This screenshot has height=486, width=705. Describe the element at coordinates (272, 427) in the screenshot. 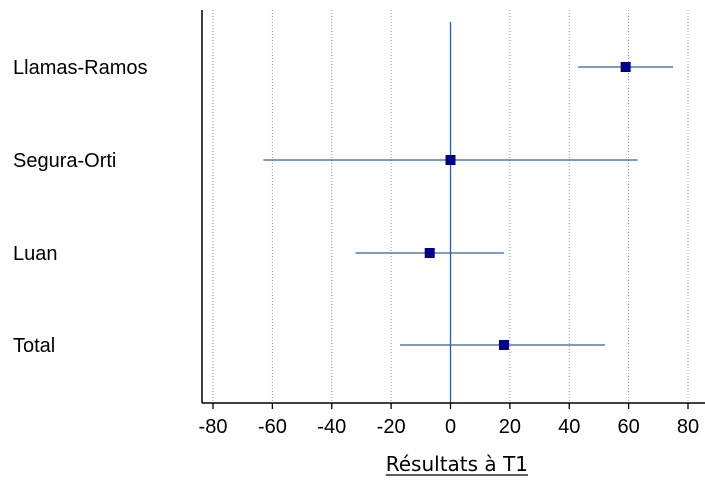

I see `x-tick-label: -60` at that location.